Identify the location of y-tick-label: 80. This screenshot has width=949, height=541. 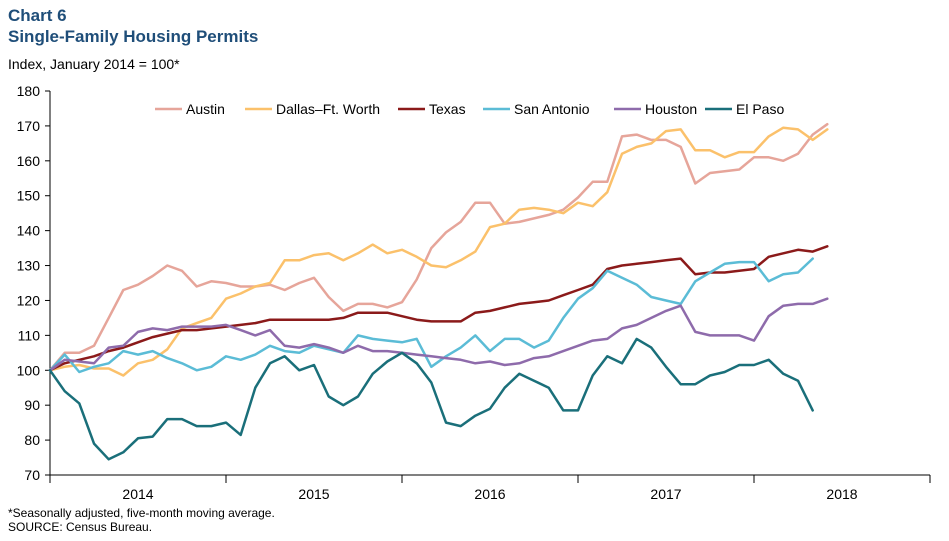
(32, 440).